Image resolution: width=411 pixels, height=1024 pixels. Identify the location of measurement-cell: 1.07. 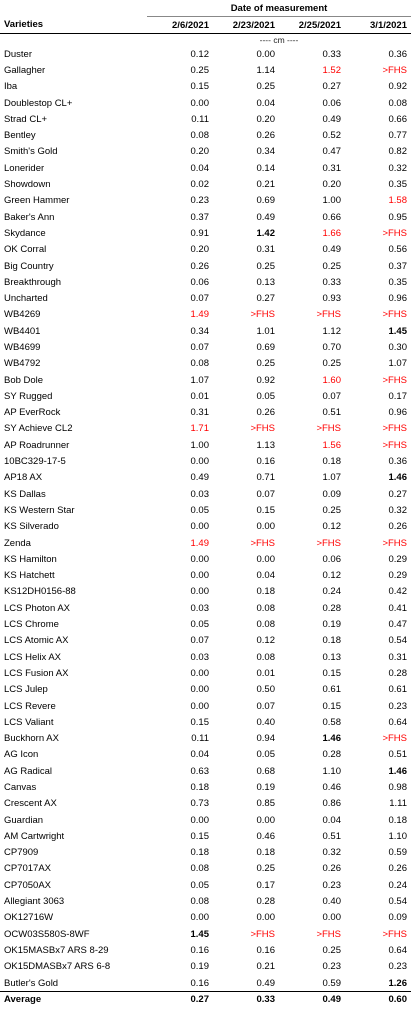
(332, 478).